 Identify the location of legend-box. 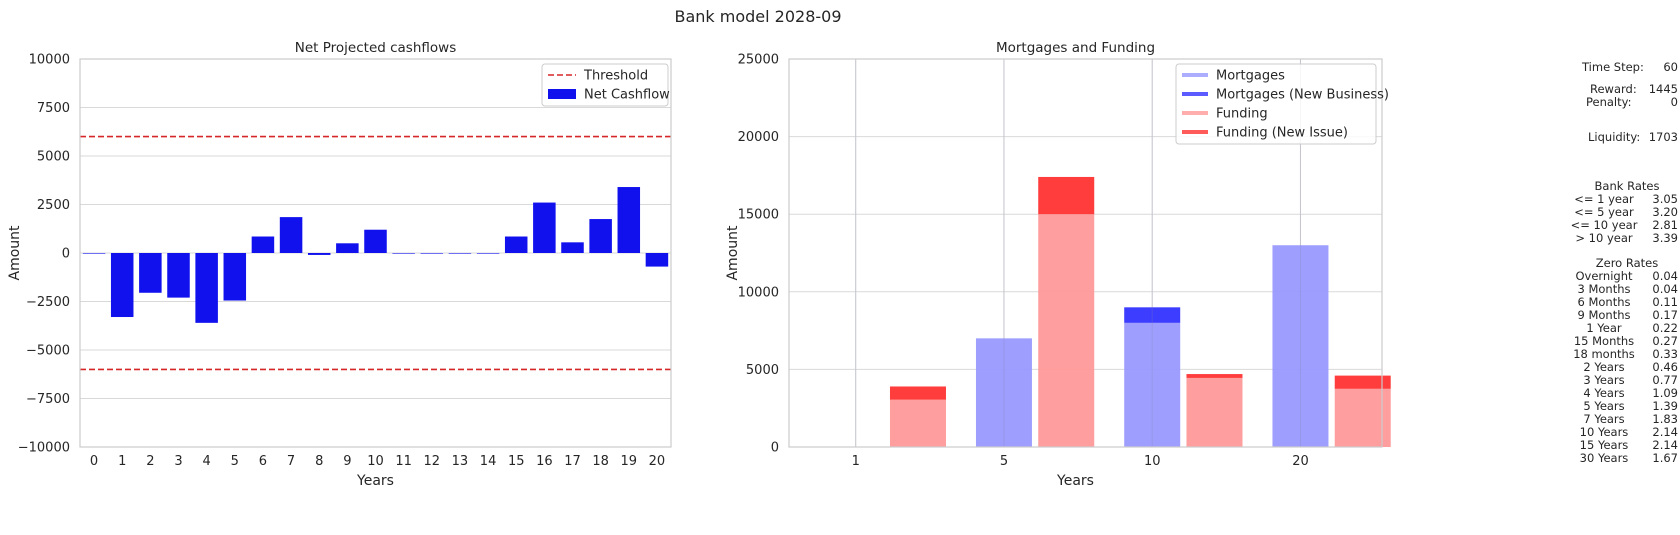
(1276, 104).